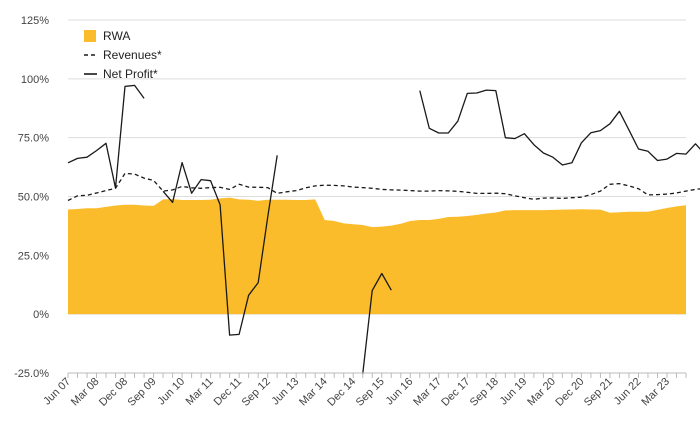  Describe the element at coordinates (383, 187) in the screenshot. I see `revenues-line` at that location.